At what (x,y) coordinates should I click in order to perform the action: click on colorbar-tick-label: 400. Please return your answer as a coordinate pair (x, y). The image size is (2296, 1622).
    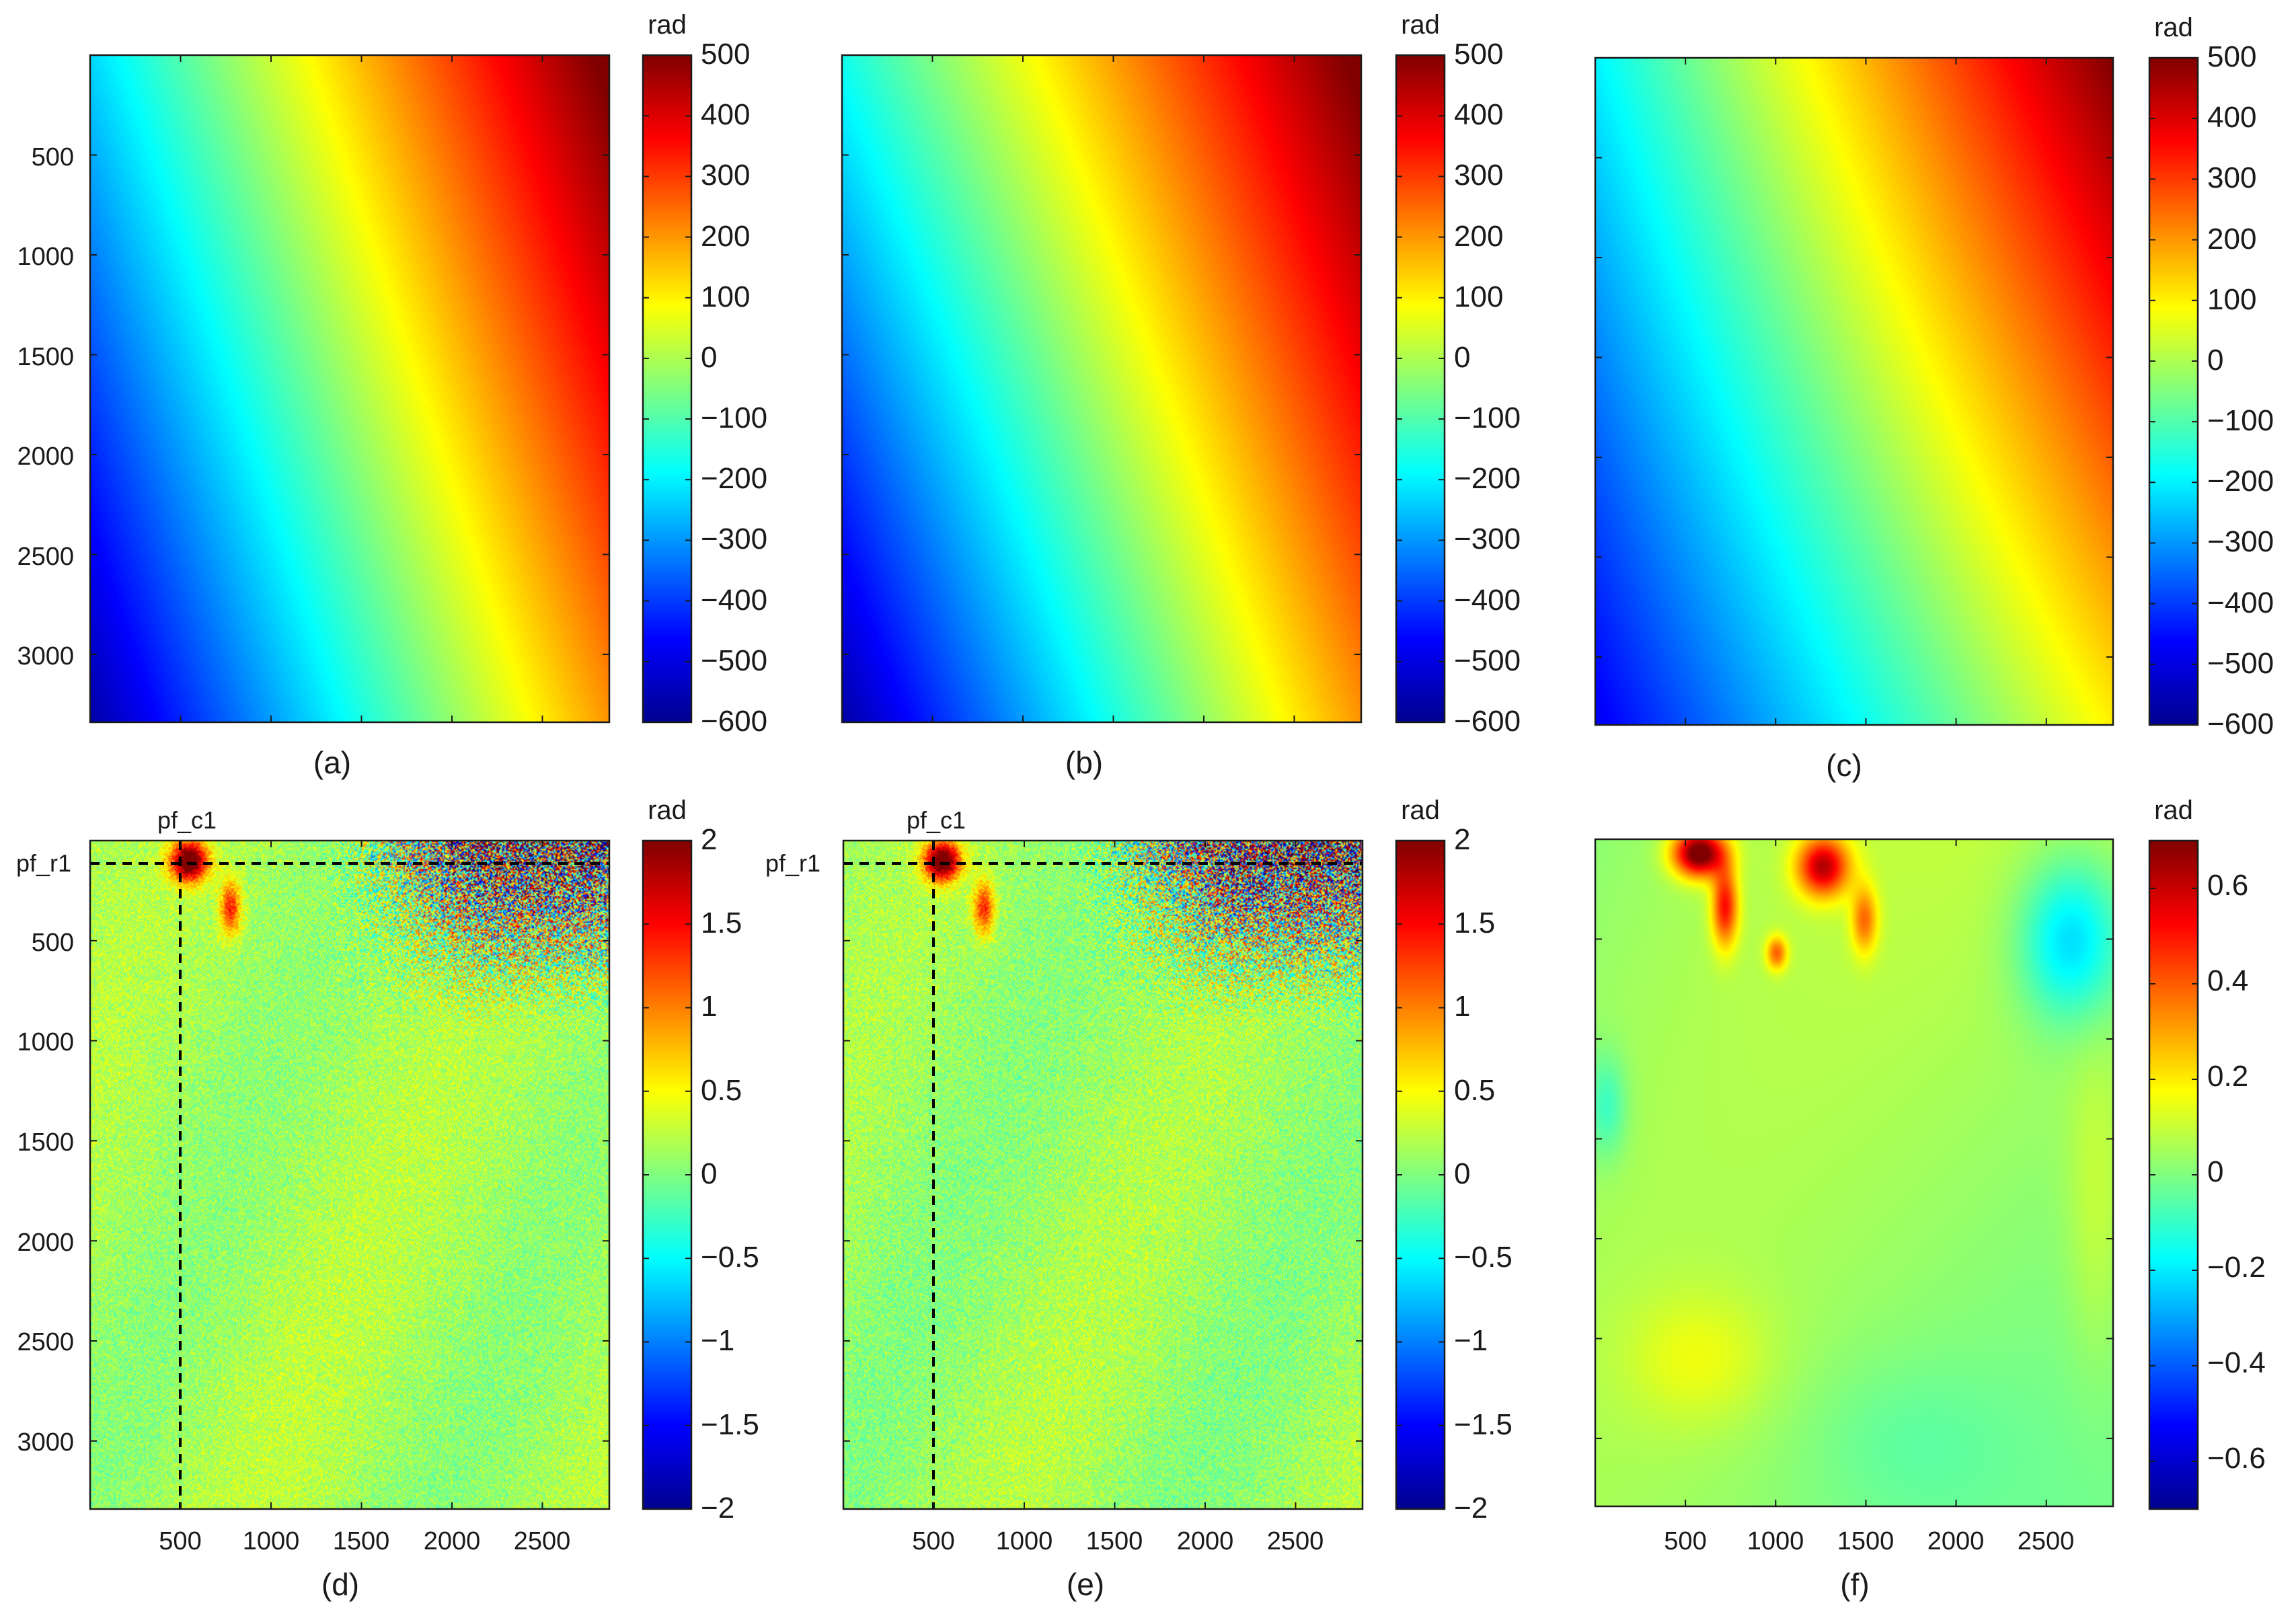
    Looking at the image, I should click on (1479, 114).